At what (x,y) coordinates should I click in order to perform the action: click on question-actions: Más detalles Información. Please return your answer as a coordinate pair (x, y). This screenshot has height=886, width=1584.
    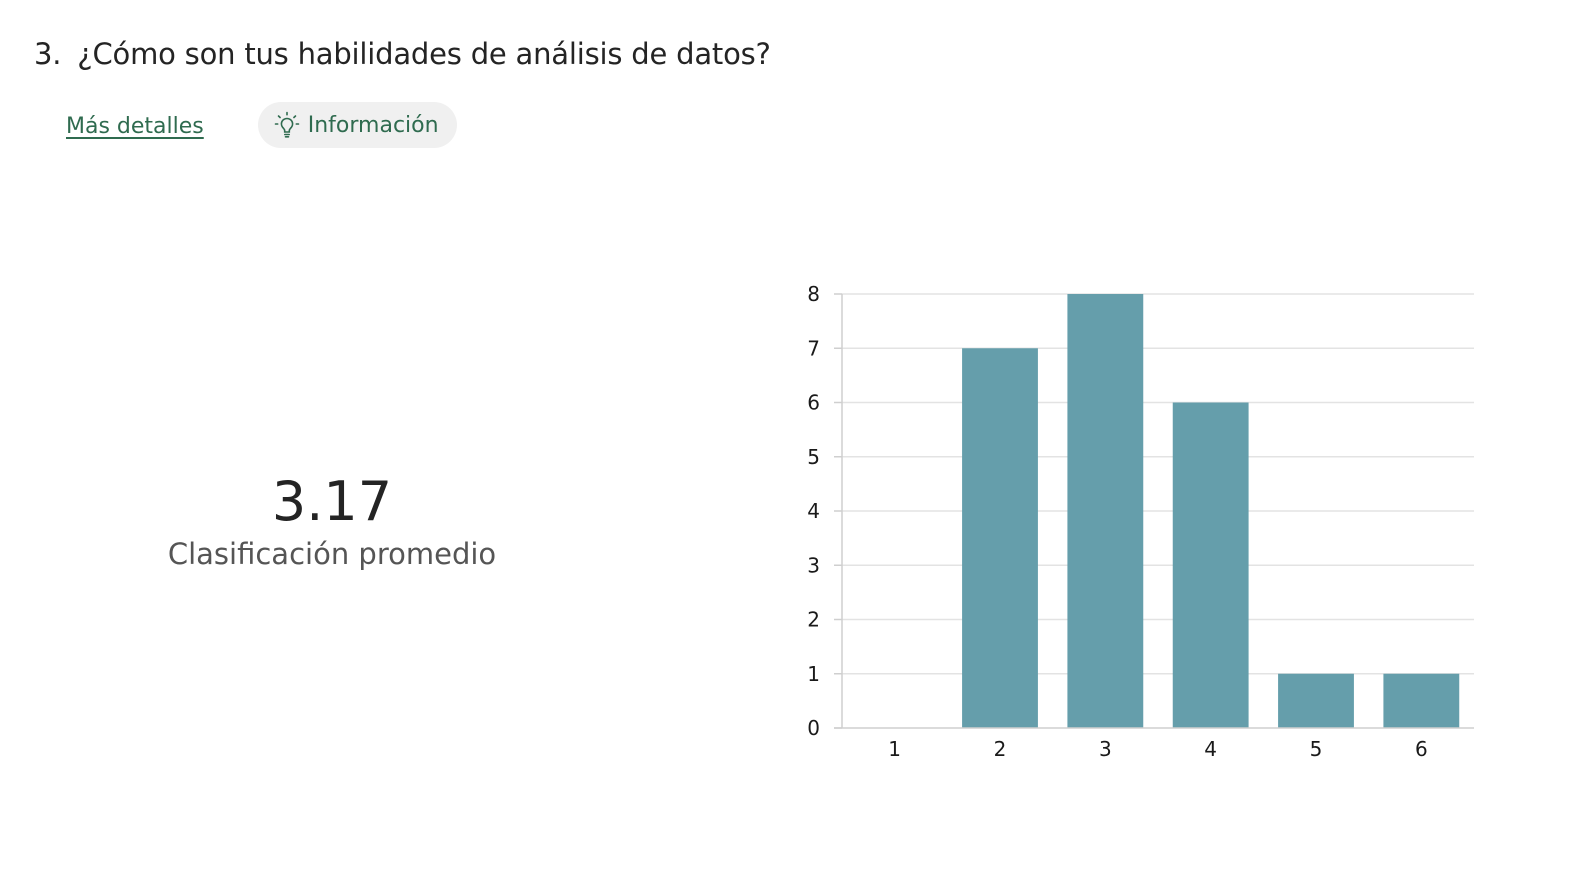
    Looking at the image, I should click on (261, 125).